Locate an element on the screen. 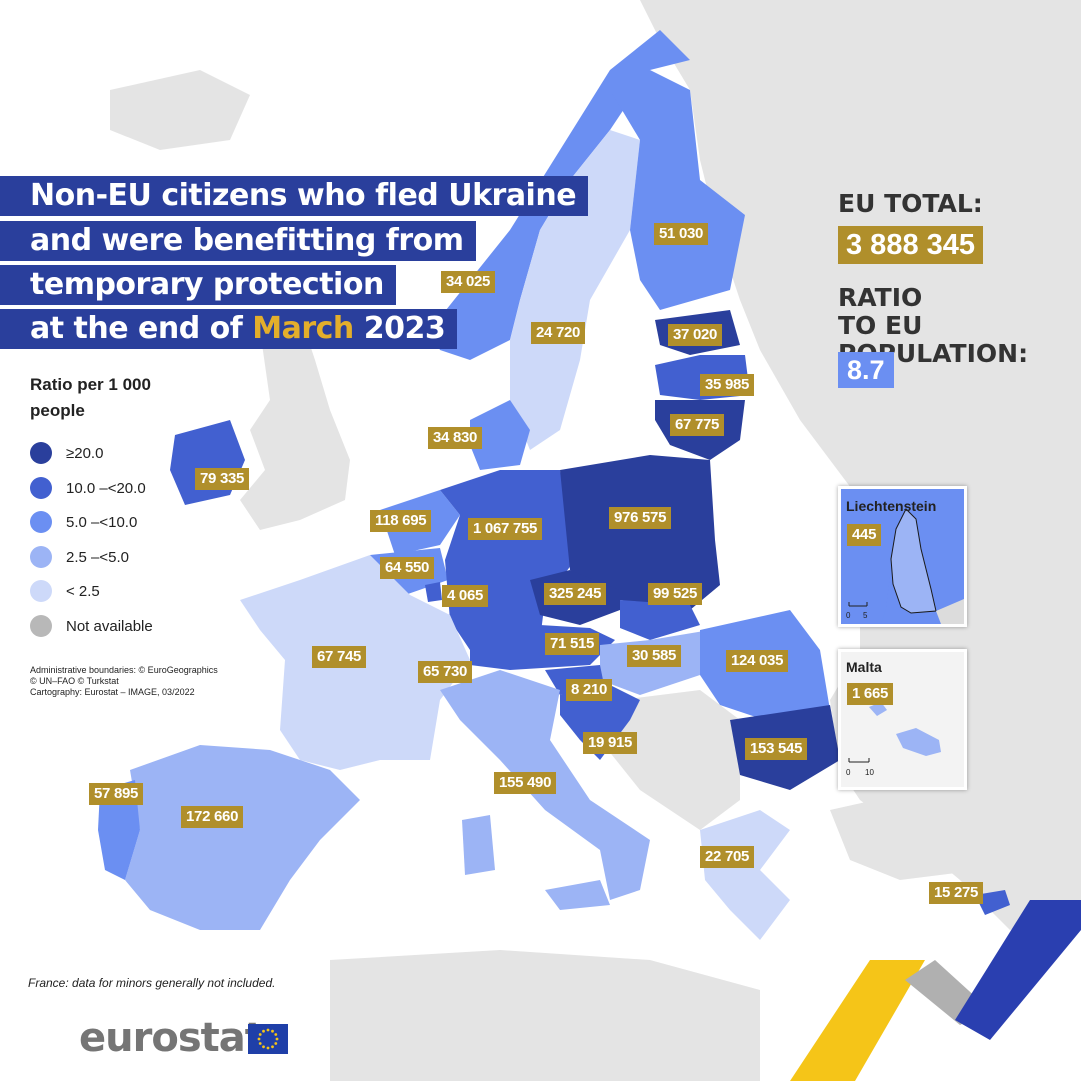 Image resolution: width=1081 pixels, height=1081 pixels. legend-label: ≥20.0 is located at coordinates (85, 453).